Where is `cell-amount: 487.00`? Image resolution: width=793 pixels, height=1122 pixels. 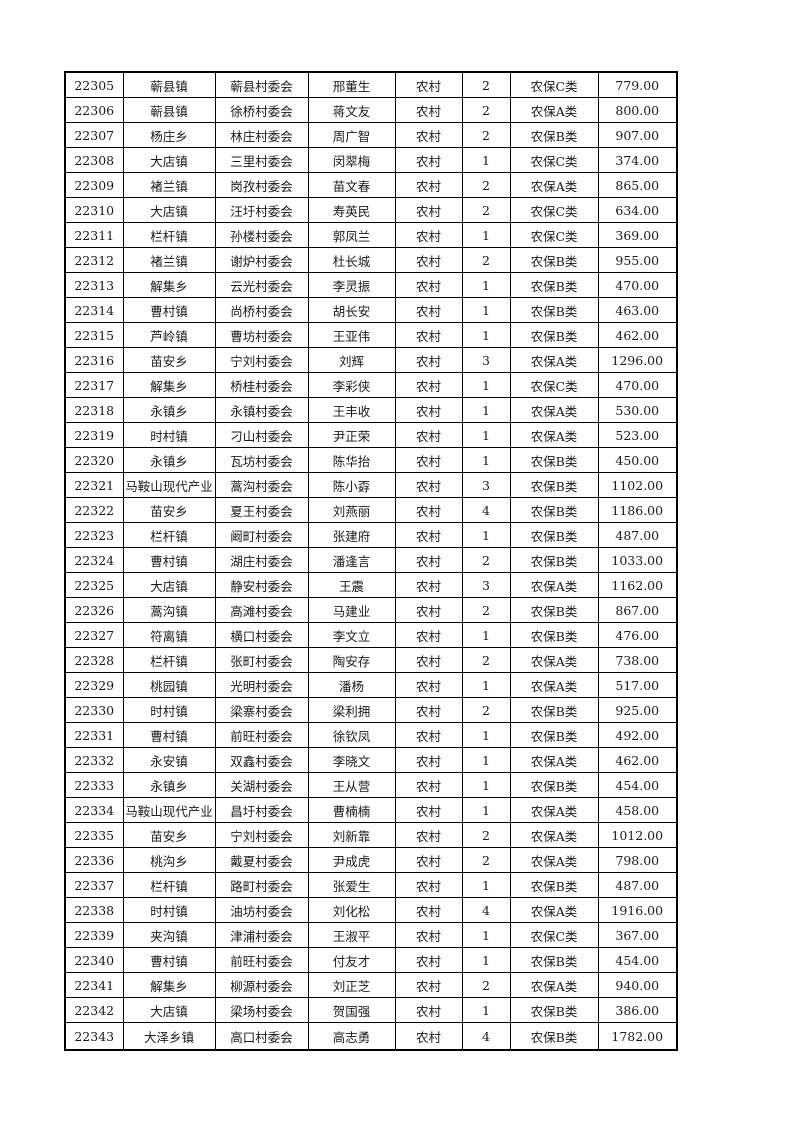
cell-amount: 487.00 is located at coordinates (637, 885).